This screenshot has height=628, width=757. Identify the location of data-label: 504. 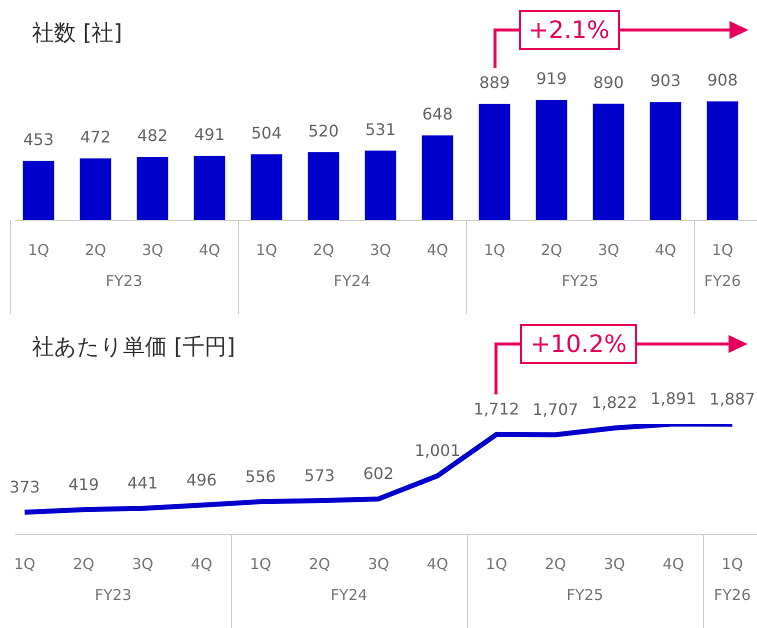
(266, 132).